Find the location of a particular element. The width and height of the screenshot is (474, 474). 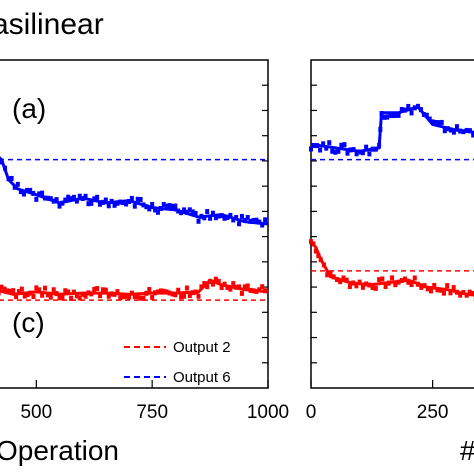

panel-right-x-axis-title: # is located at coordinates (467, 450).